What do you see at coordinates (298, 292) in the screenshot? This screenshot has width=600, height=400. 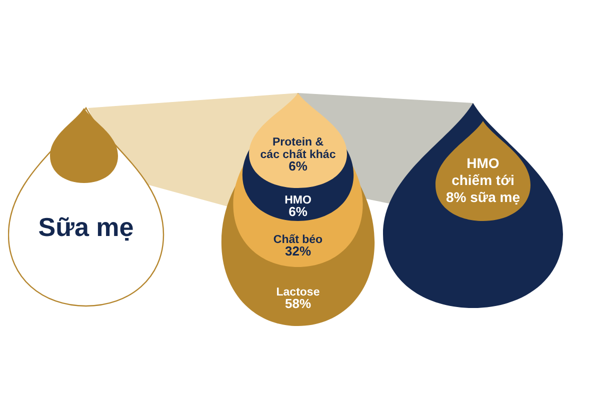 I see `category-label: Lactose` at bounding box center [298, 292].